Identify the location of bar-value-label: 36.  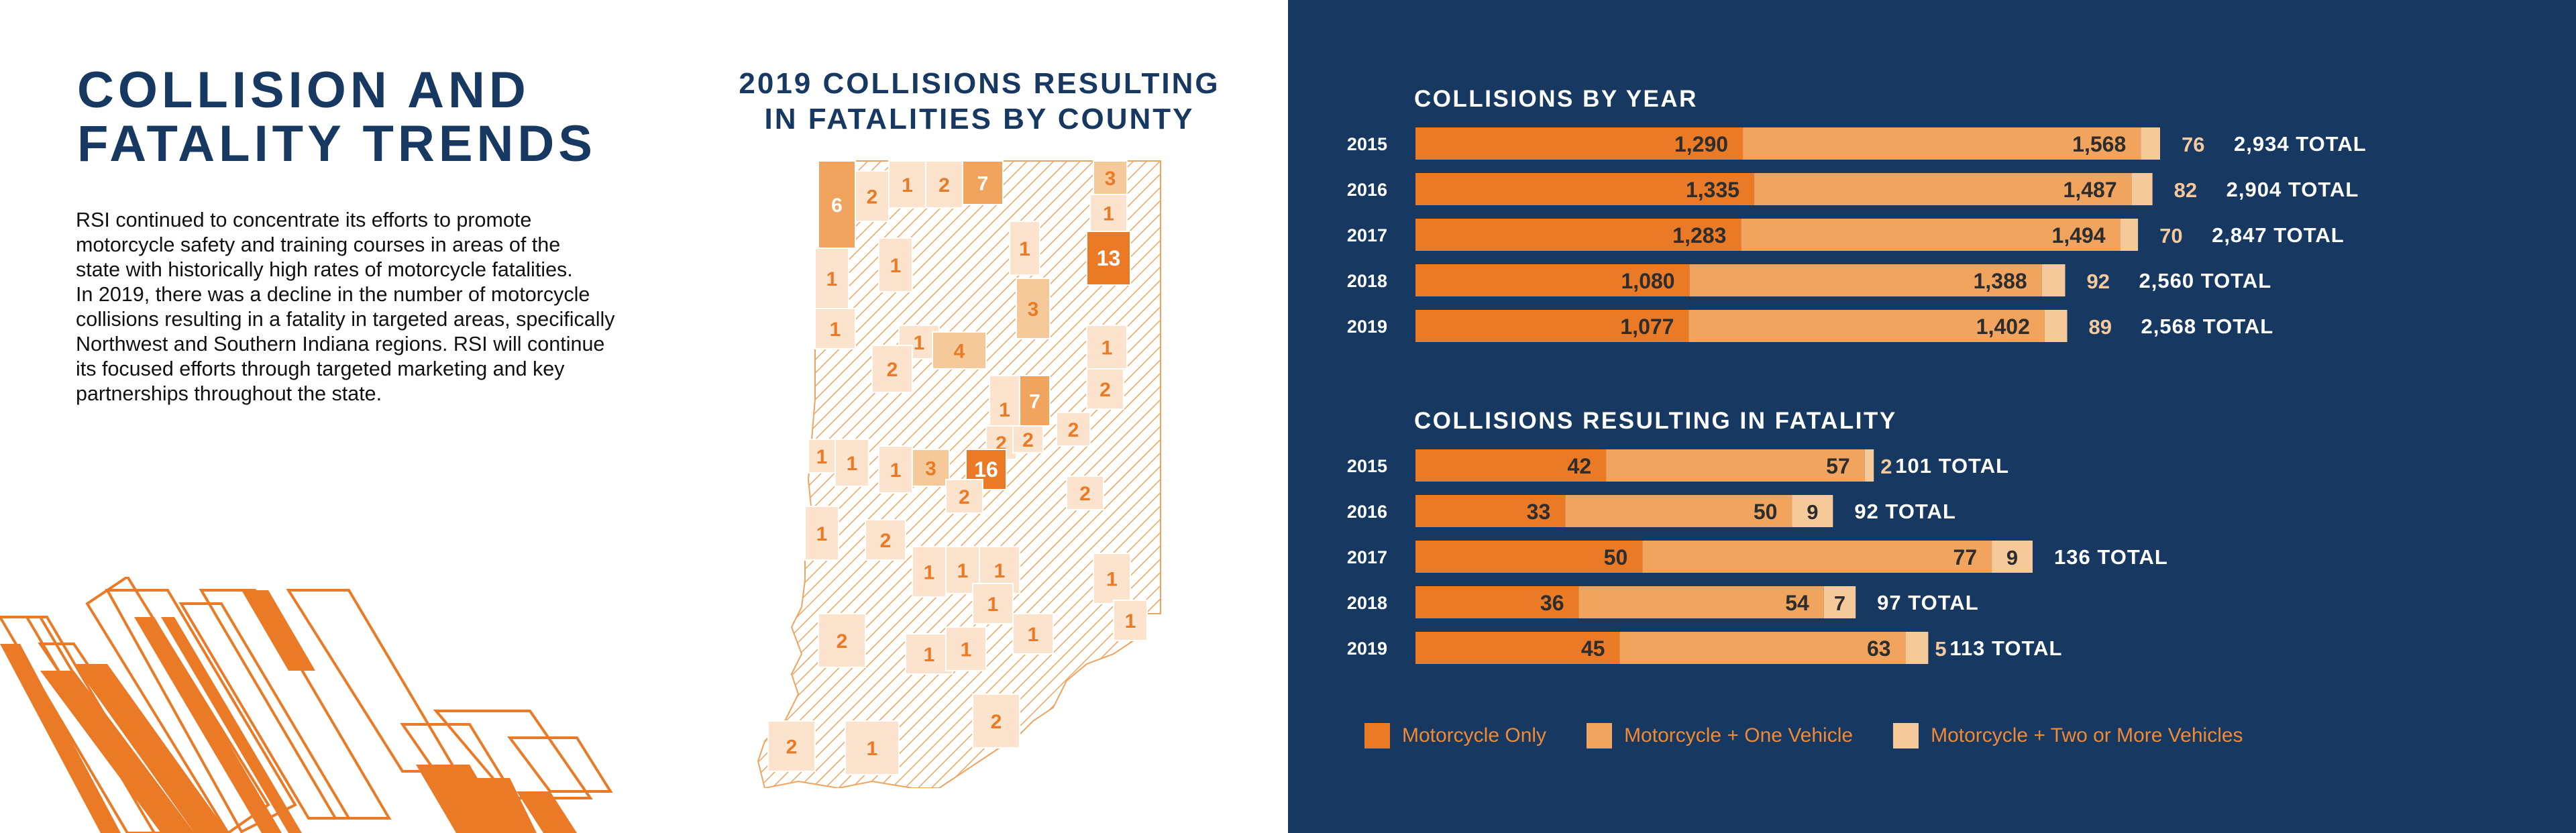
(1552, 603).